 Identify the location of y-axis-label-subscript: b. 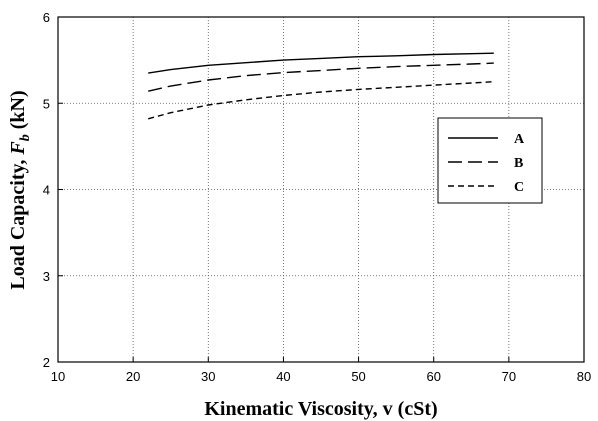
(25, 137).